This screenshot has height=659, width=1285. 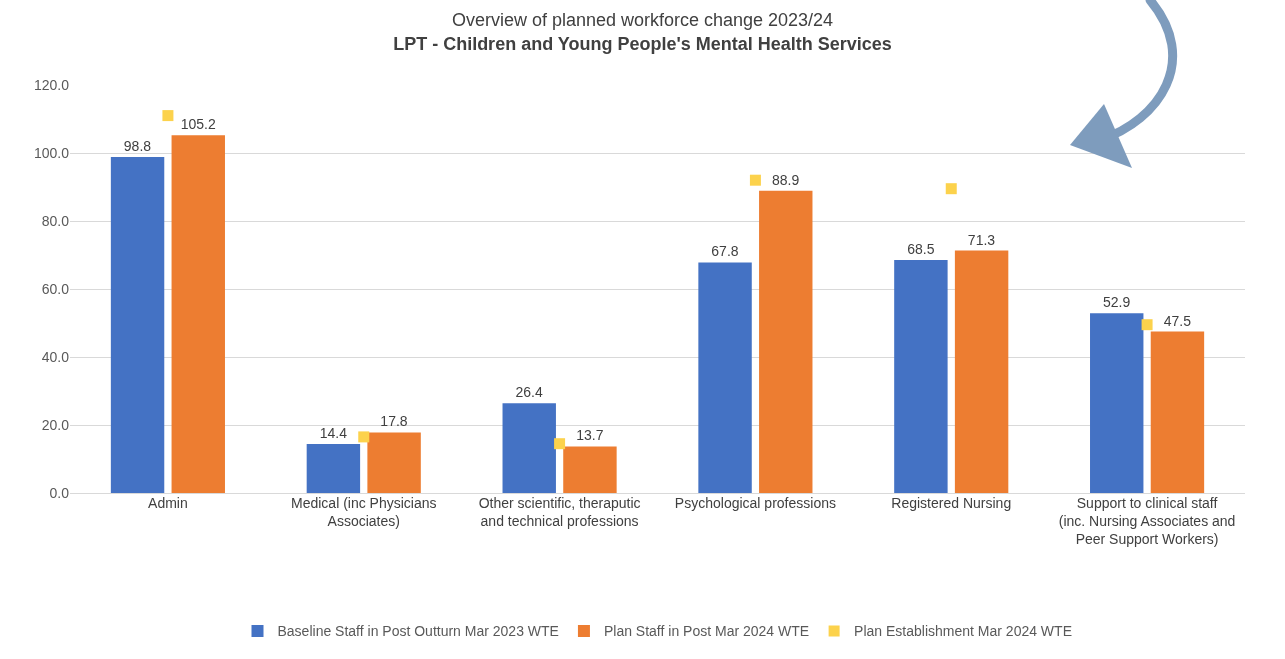 What do you see at coordinates (921, 249) in the screenshot?
I see `data-label: 68.5` at bounding box center [921, 249].